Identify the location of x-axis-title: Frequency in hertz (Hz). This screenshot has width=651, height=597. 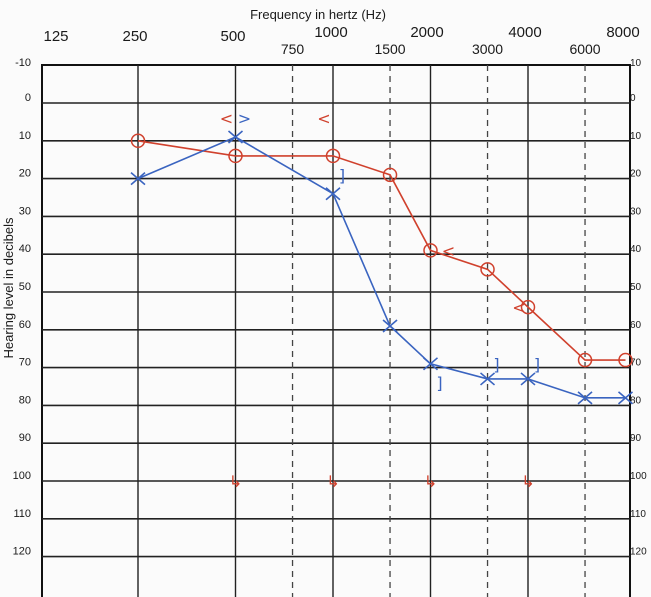
(318, 14).